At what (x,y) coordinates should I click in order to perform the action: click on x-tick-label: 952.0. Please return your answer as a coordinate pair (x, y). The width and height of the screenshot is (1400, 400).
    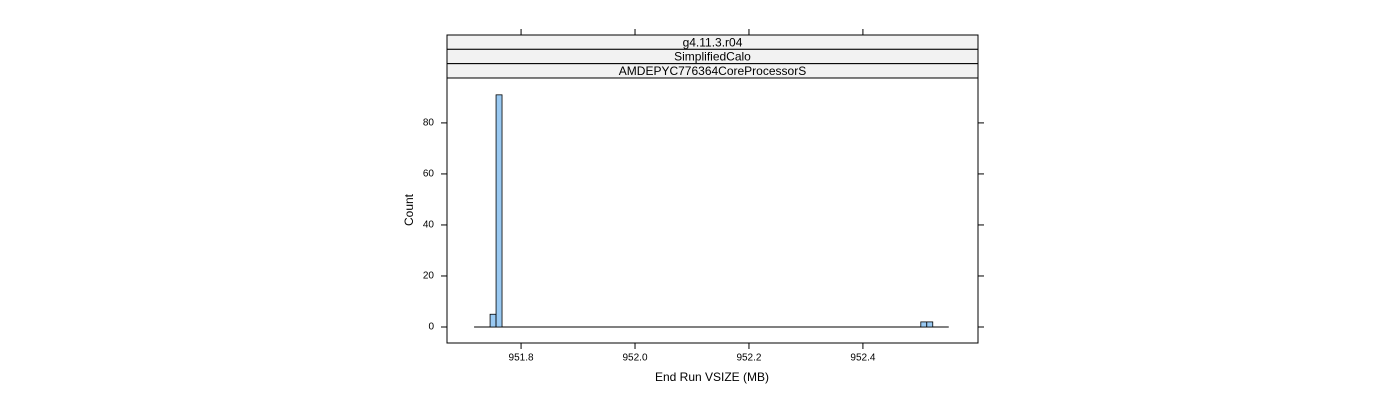
    Looking at the image, I should click on (634, 358).